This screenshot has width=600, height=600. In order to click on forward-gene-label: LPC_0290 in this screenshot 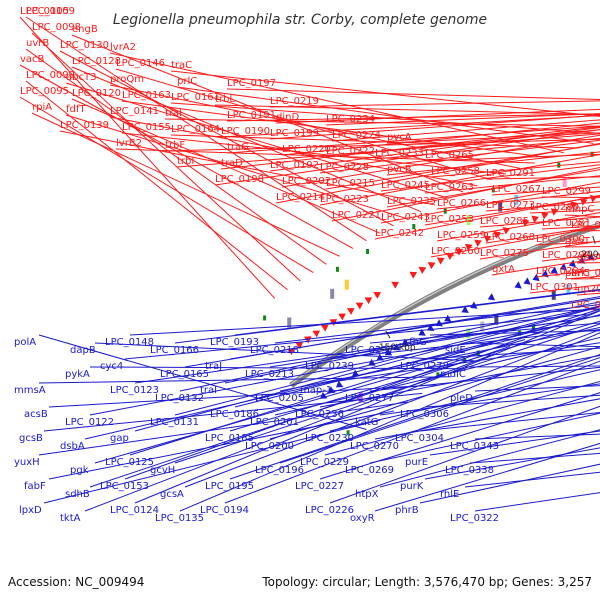, I will do `click(566, 255)`.